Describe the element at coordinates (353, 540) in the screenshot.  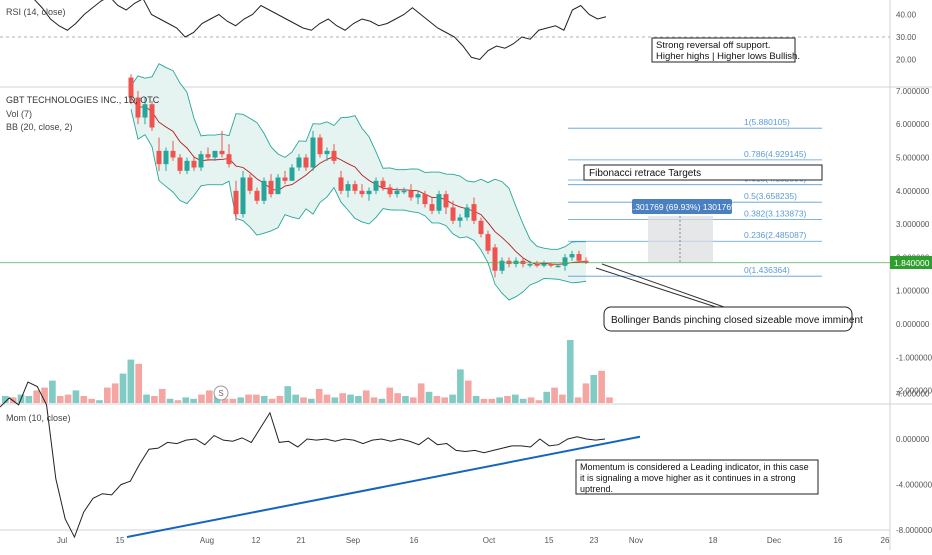
I see `time-tick-label: Sep` at that location.